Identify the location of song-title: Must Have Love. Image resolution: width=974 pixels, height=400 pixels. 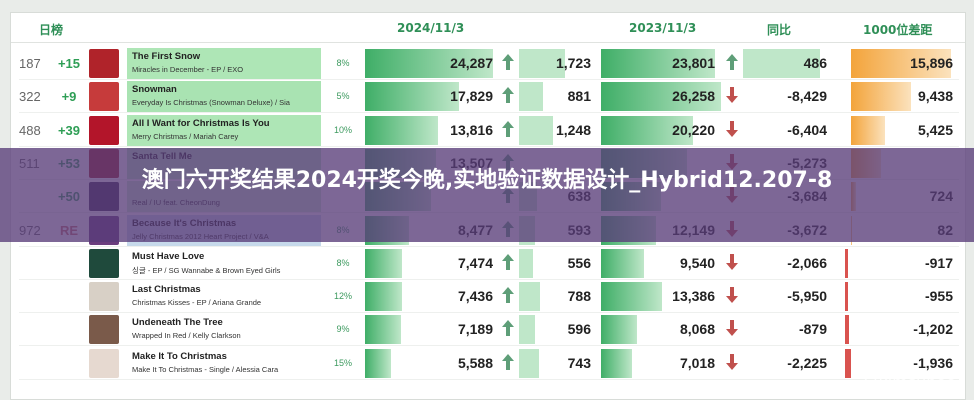
(168, 256).